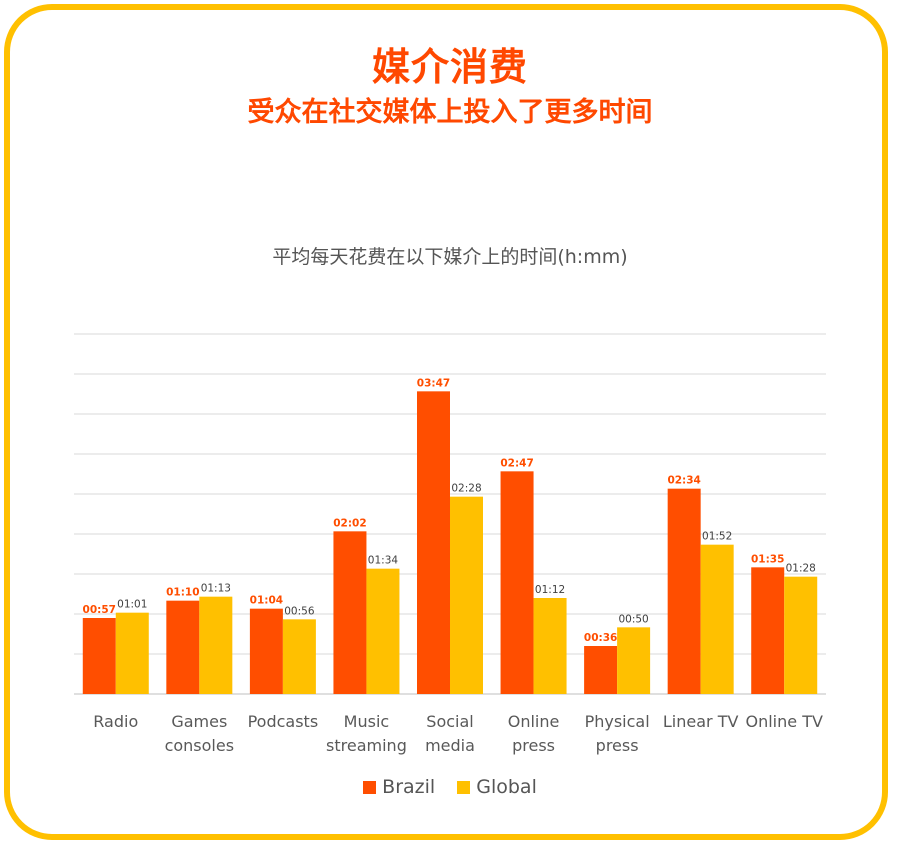 The height and width of the screenshot is (852, 900). I want to click on x-tick-label: media, so click(450, 745).